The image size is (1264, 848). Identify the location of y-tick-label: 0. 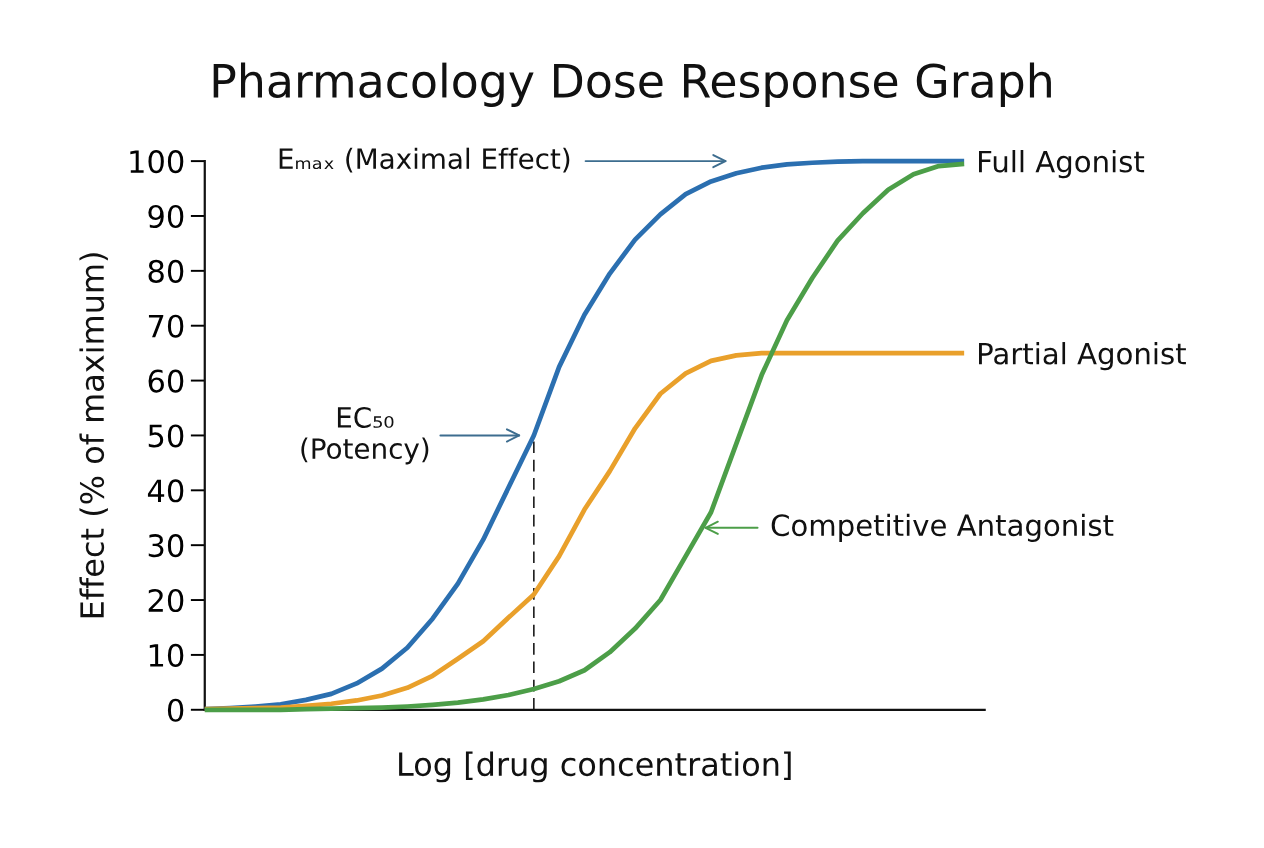
(175, 710).